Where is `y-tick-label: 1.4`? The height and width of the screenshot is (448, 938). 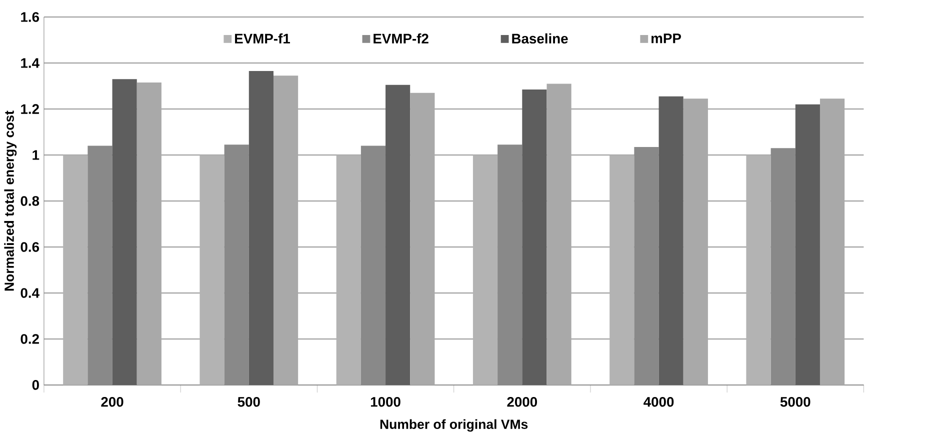 y-tick-label: 1.4 is located at coordinates (30, 63).